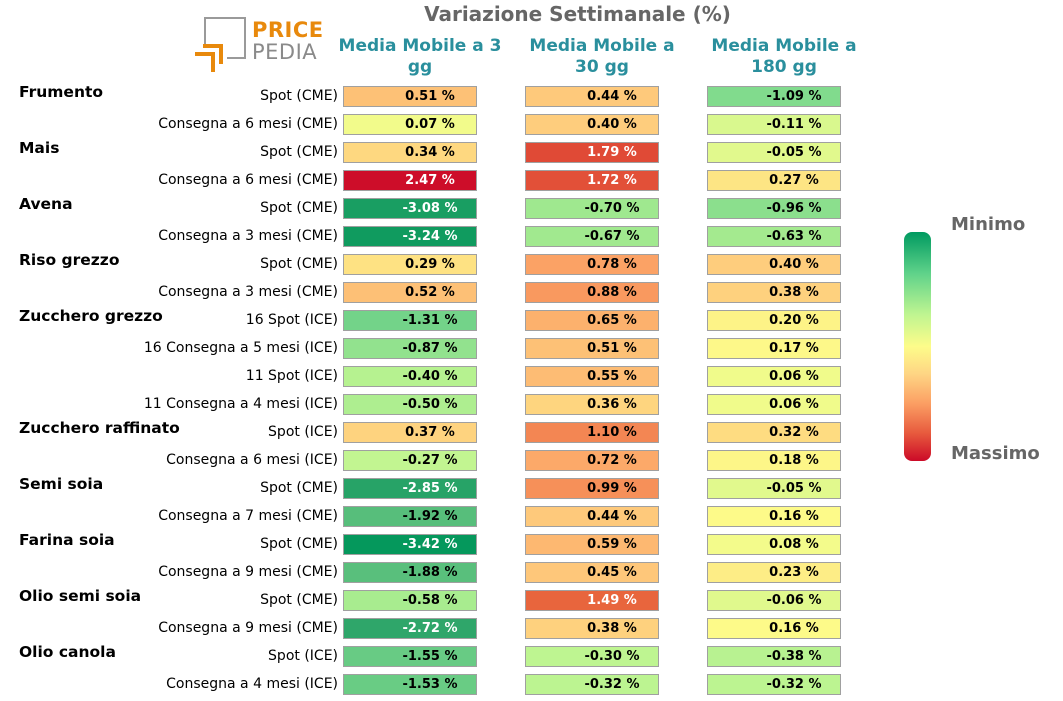  I want to click on legend-min-label: Minimo, so click(988, 224).